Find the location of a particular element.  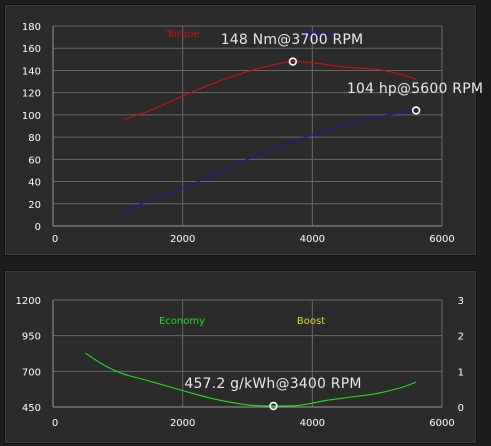

series-economy-line is located at coordinates (251, 379).